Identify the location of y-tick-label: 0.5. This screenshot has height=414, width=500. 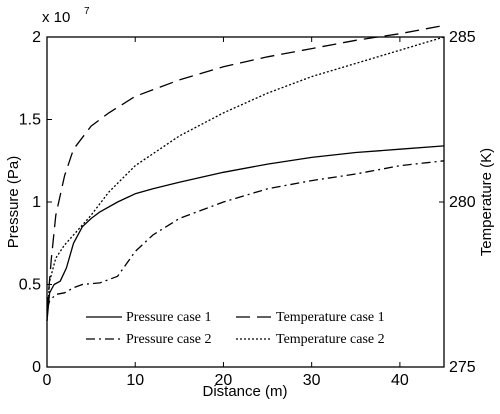
(30, 285).